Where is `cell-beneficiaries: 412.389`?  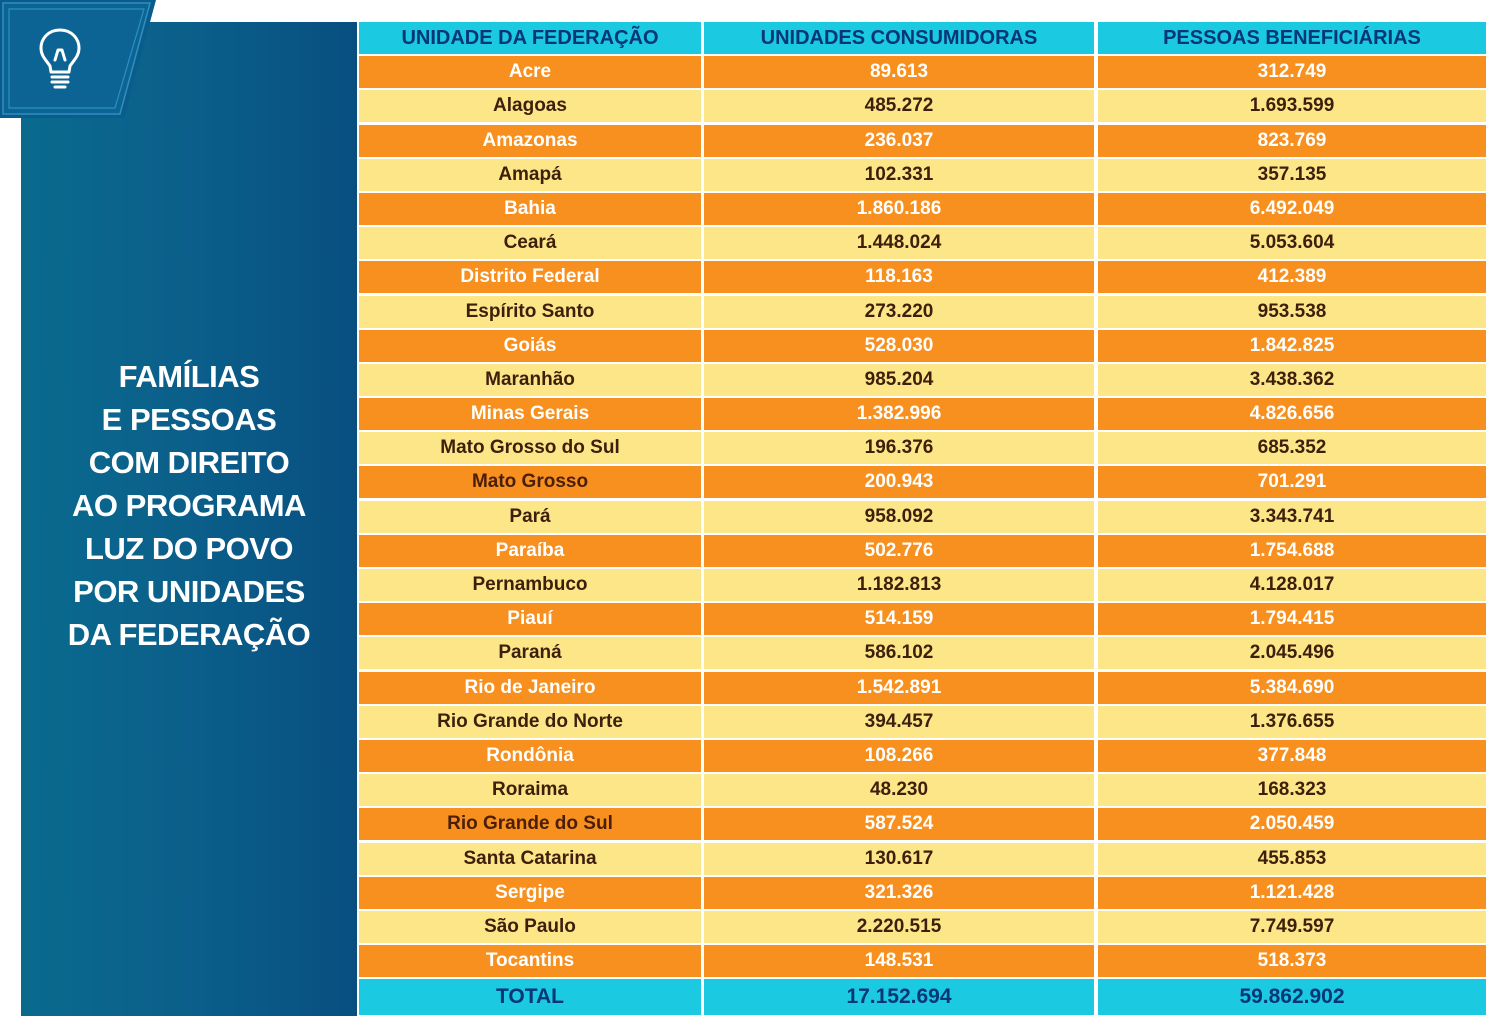 cell-beneficiaries: 412.389 is located at coordinates (1292, 277).